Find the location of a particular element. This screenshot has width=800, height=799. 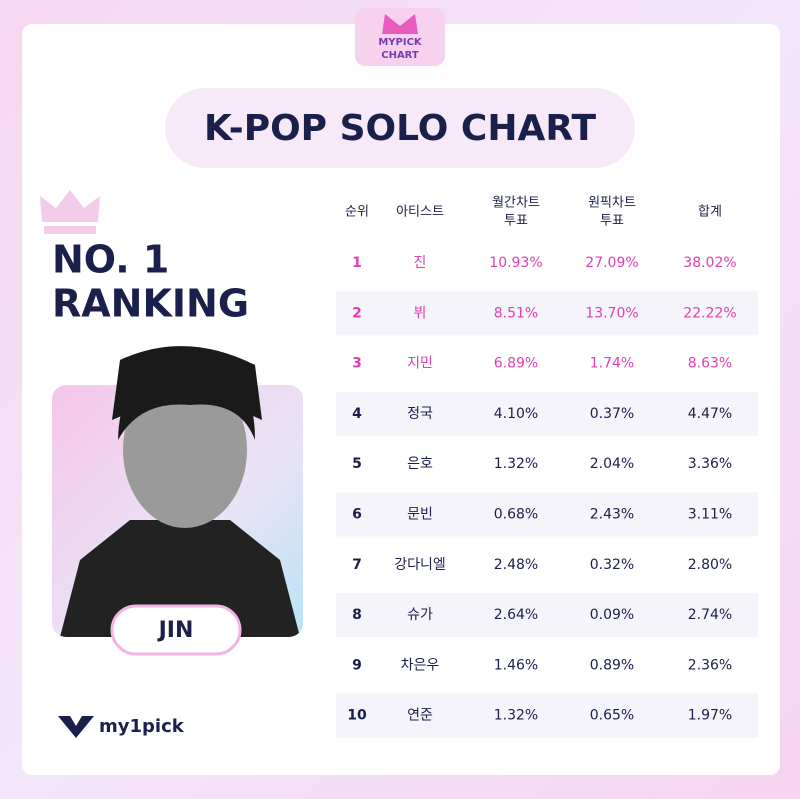

cell: 지민 is located at coordinates (420, 364).